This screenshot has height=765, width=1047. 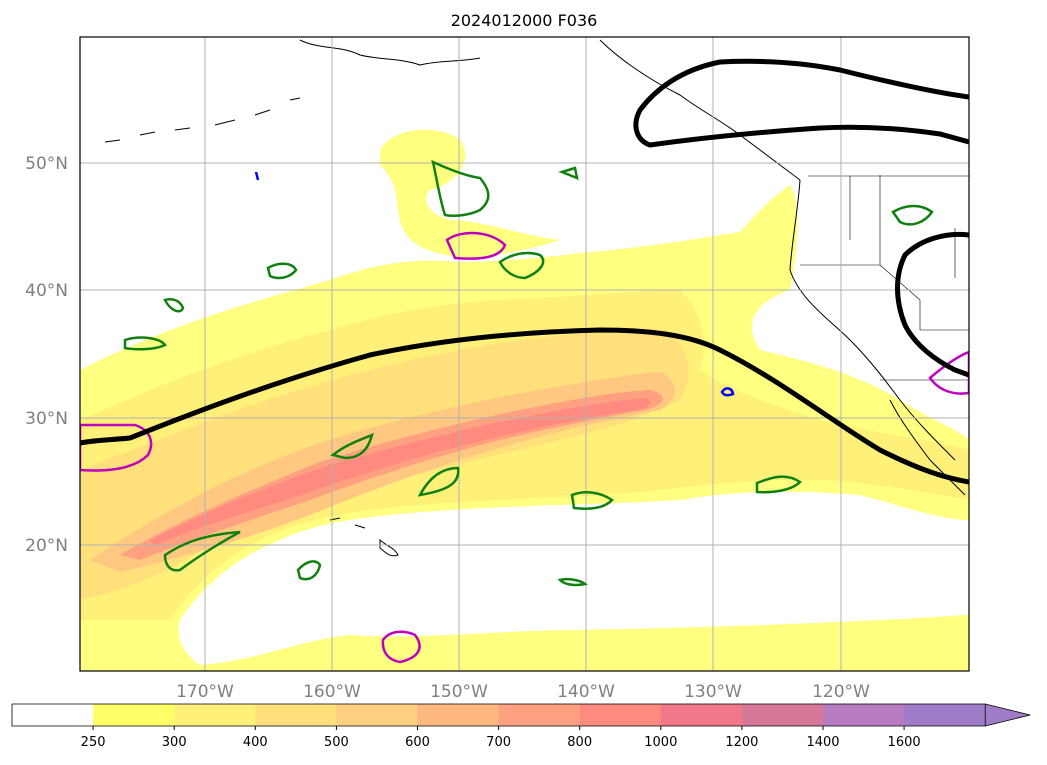 What do you see at coordinates (586, 692) in the screenshot?
I see `lon-label: 140°W` at bounding box center [586, 692].